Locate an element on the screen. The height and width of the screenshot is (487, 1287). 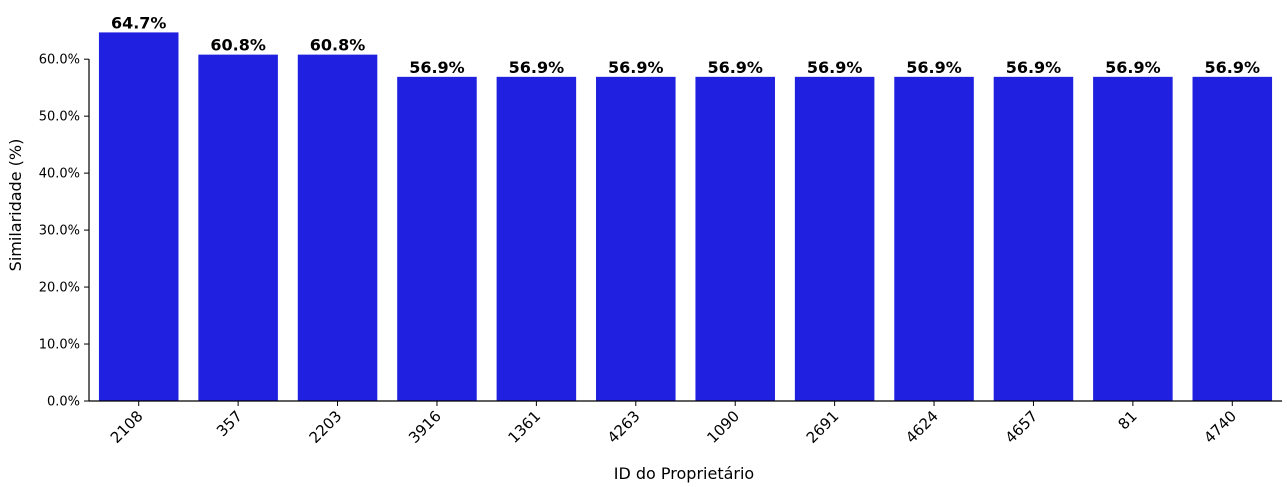
x-tick-label-357: 357 is located at coordinates (229, 423).